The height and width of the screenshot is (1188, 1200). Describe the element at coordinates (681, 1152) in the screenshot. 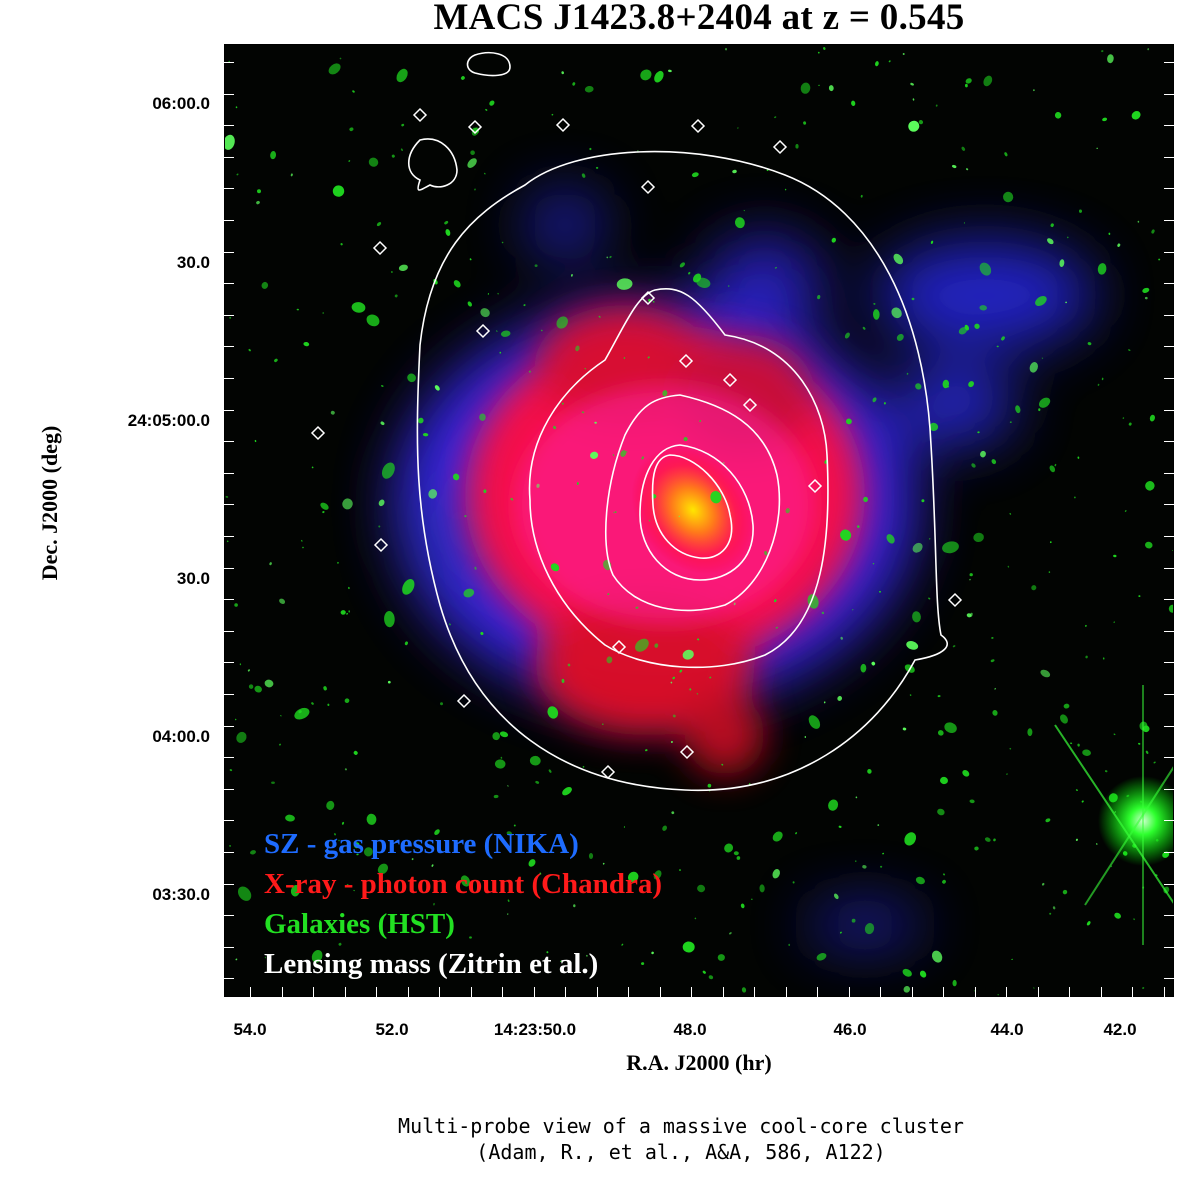

I see `caption-line-2: (Adam, R., et al., A&A, 586, A122)` at that location.